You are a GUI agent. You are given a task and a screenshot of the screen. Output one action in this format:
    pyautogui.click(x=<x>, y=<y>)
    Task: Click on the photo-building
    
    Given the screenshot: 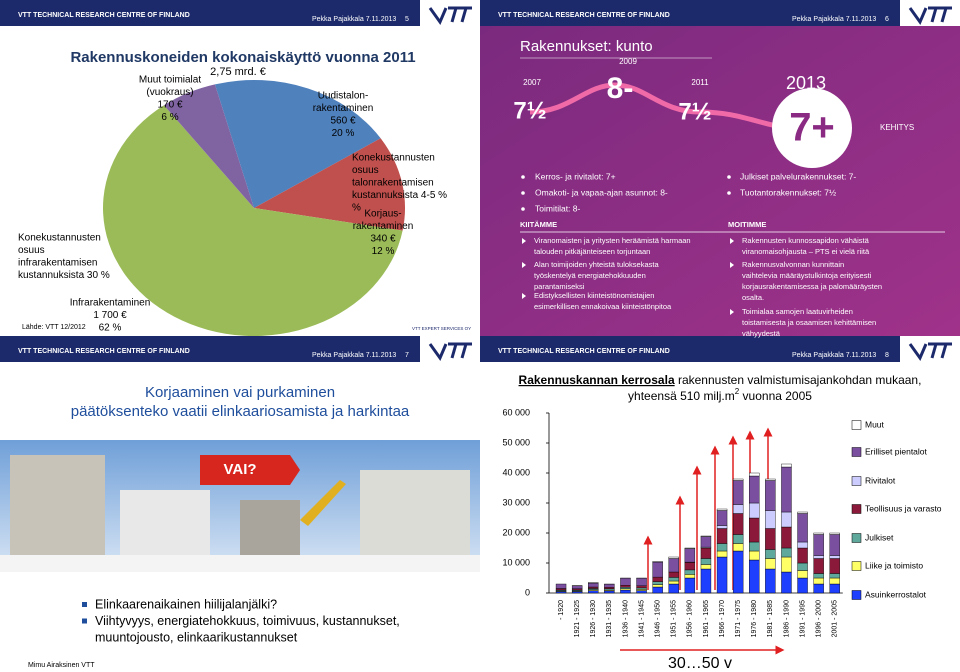 What is the action you would take?
    pyautogui.click(x=57, y=513)
    